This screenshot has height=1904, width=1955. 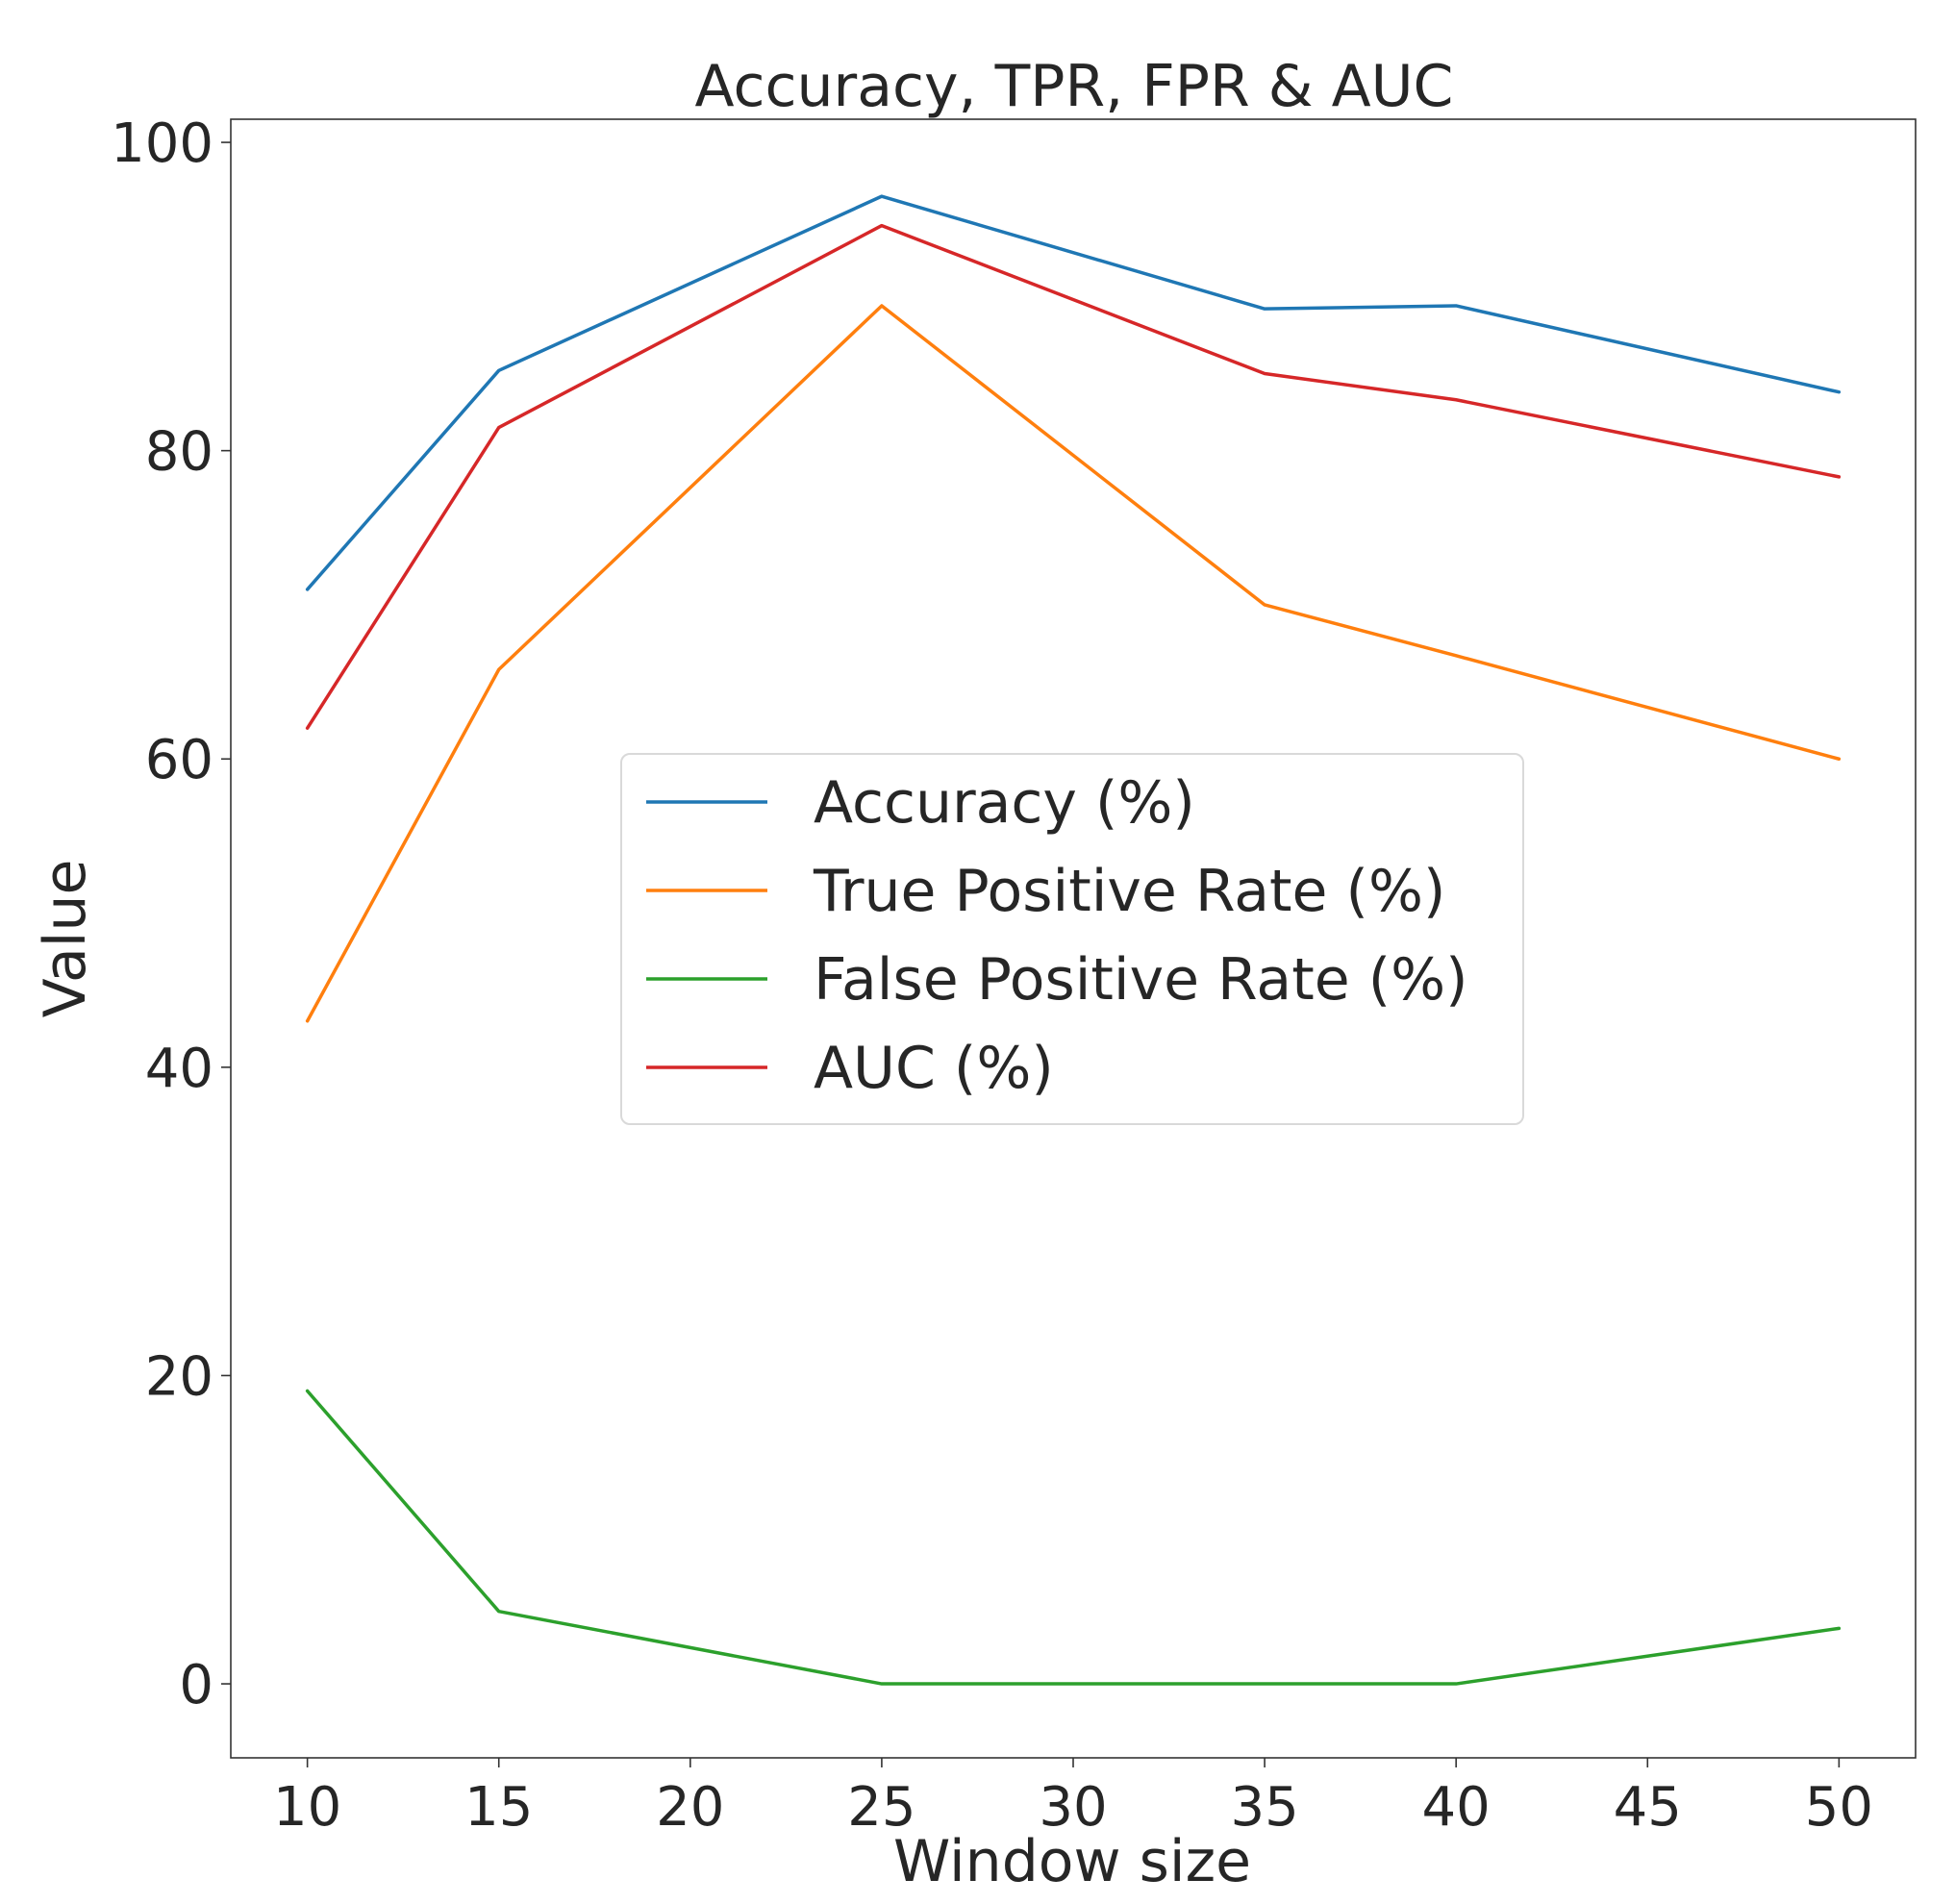 I want to click on legend-label-accuracy: Accuracy (%), so click(x=1004, y=803).